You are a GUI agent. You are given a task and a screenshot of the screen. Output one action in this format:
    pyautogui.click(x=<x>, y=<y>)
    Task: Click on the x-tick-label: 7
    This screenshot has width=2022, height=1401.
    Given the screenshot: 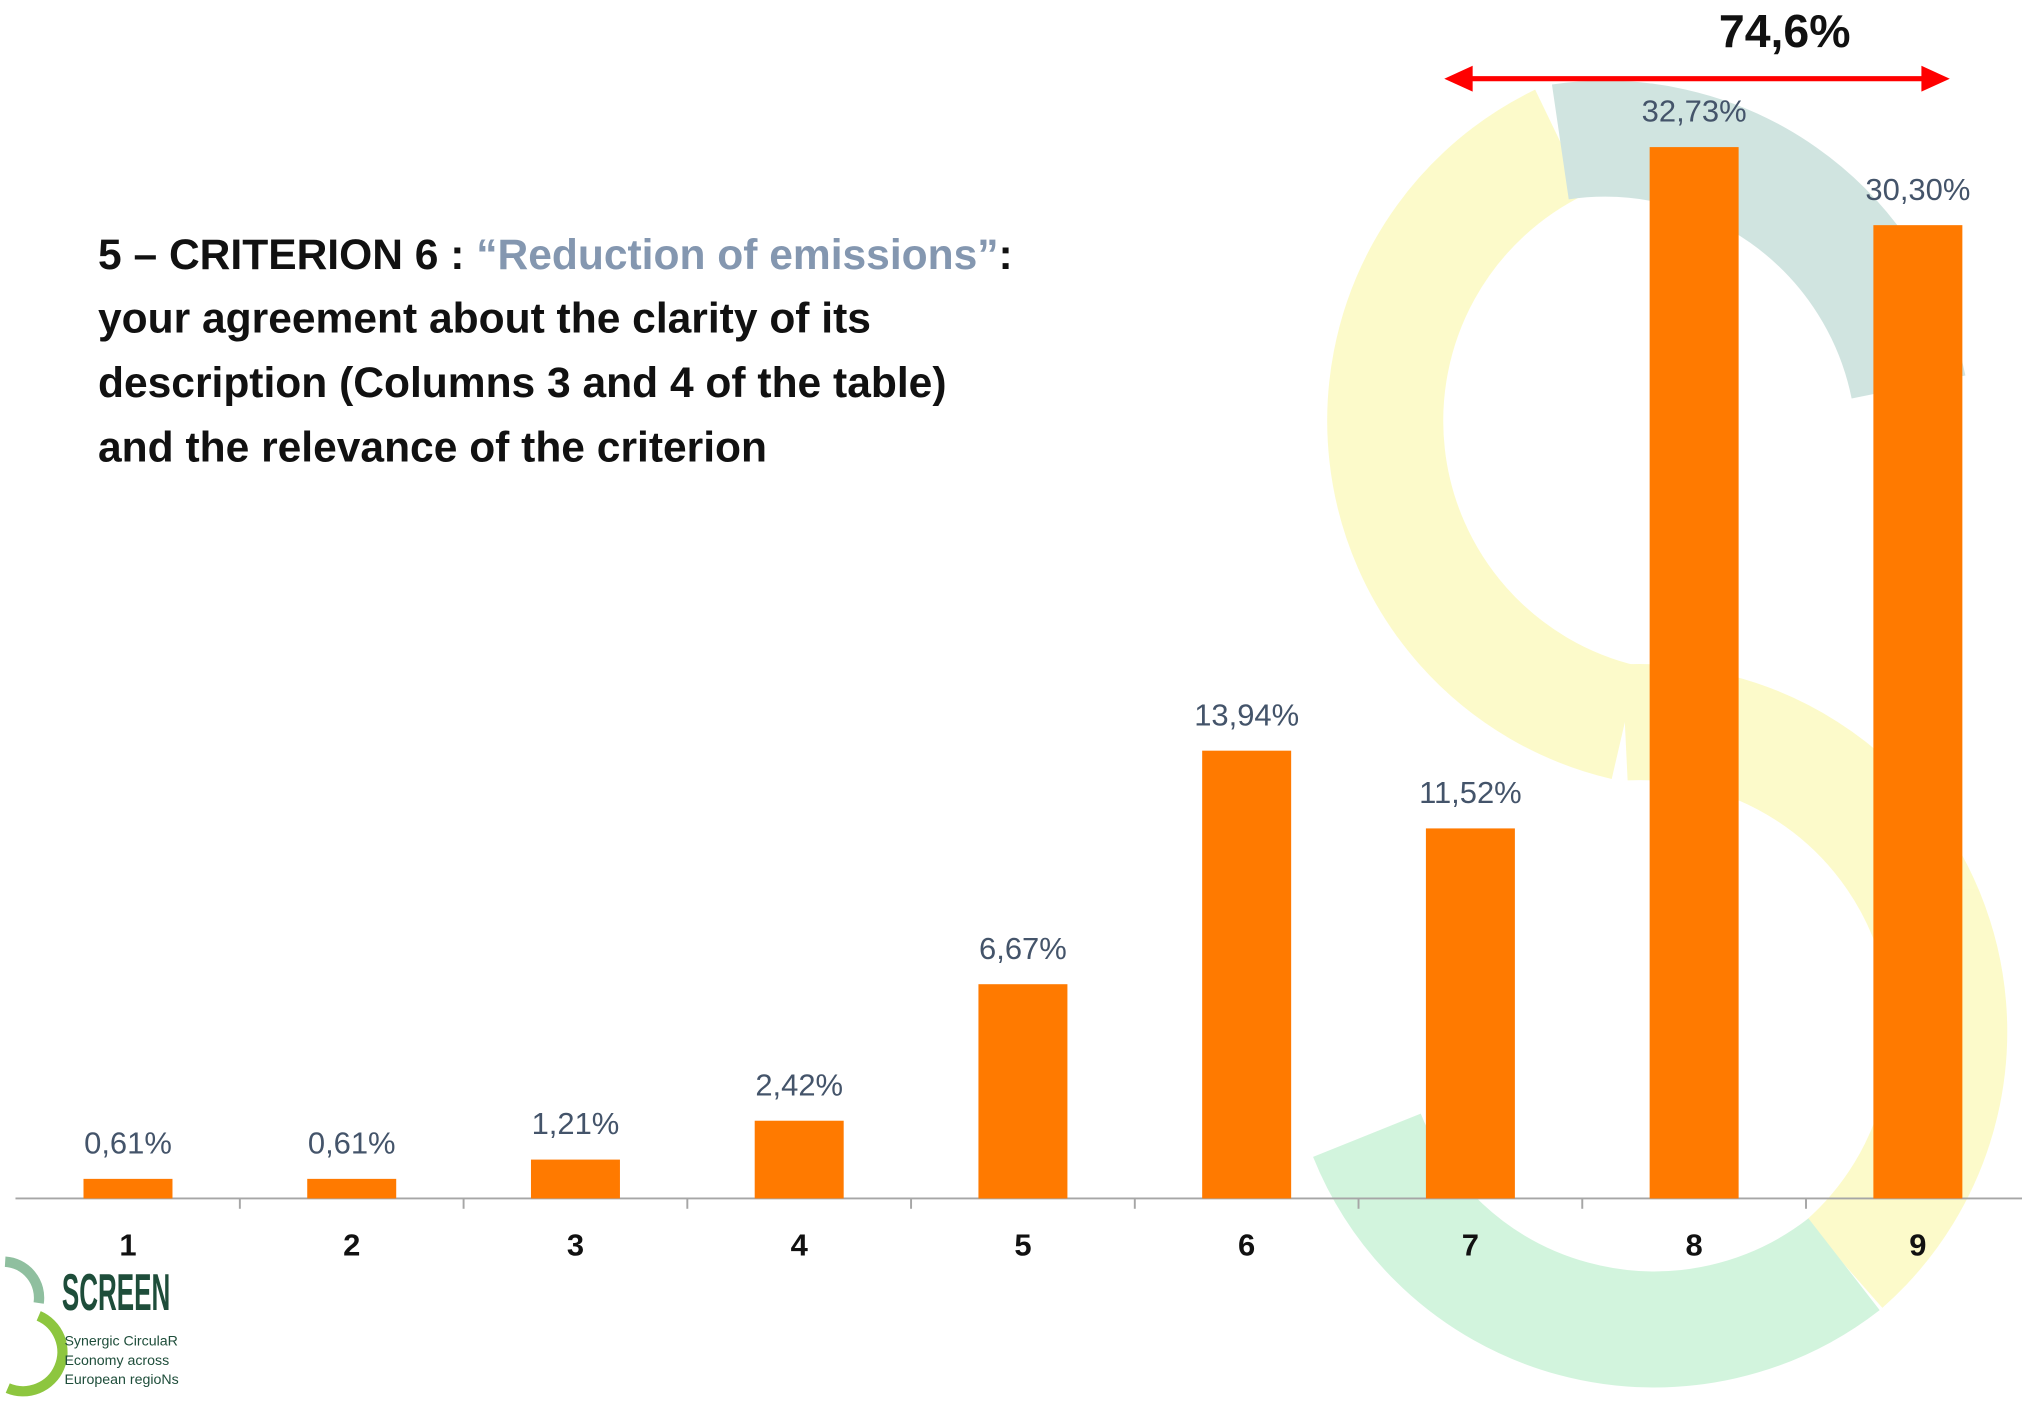 What is the action you would take?
    pyautogui.click(x=1470, y=1245)
    